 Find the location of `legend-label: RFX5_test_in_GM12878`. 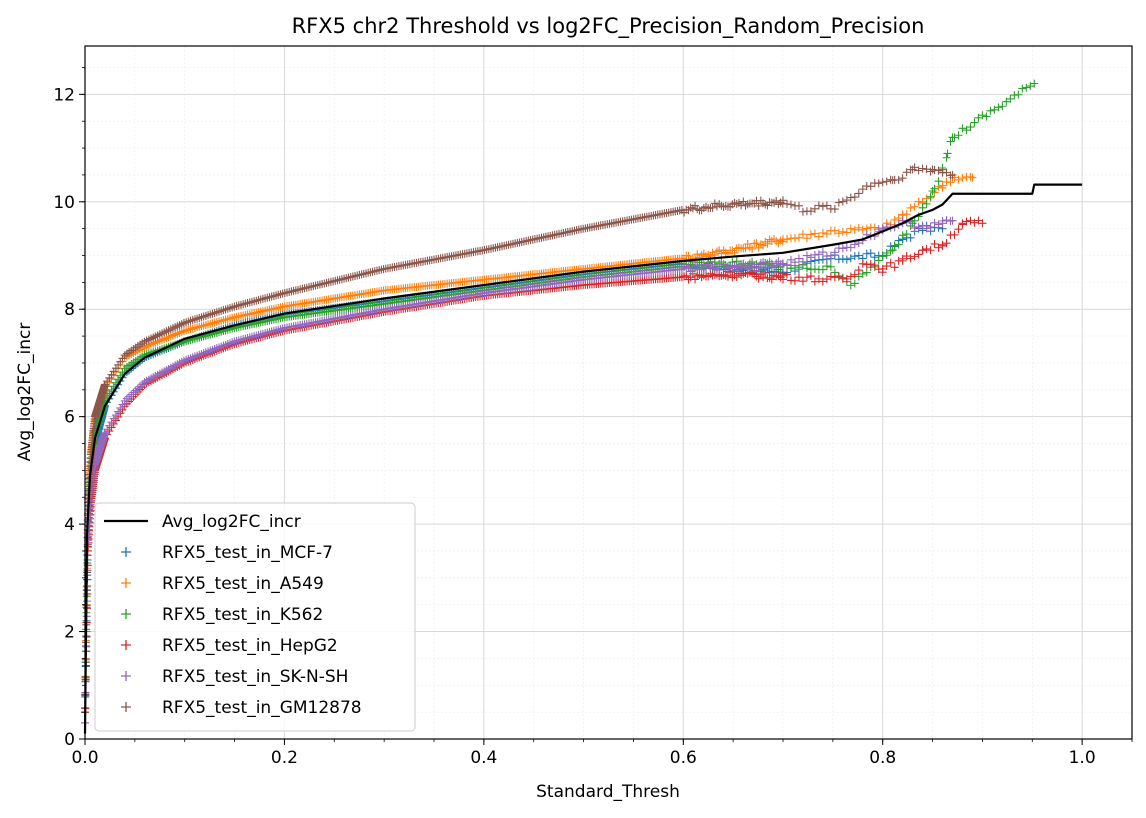

legend-label: RFX5_test_in_GM12878 is located at coordinates (262, 708).